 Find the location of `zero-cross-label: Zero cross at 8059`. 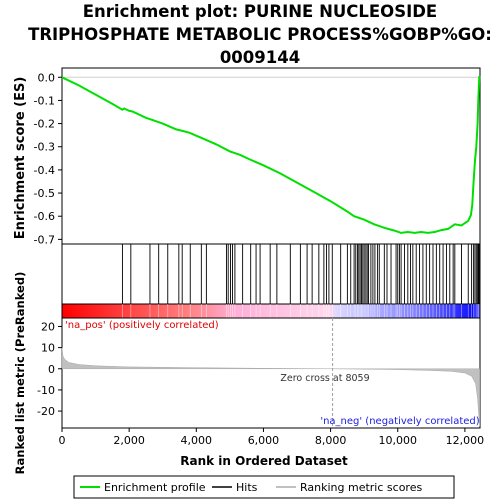

zero-cross-label: Zero cross at 8059 is located at coordinates (324, 378).